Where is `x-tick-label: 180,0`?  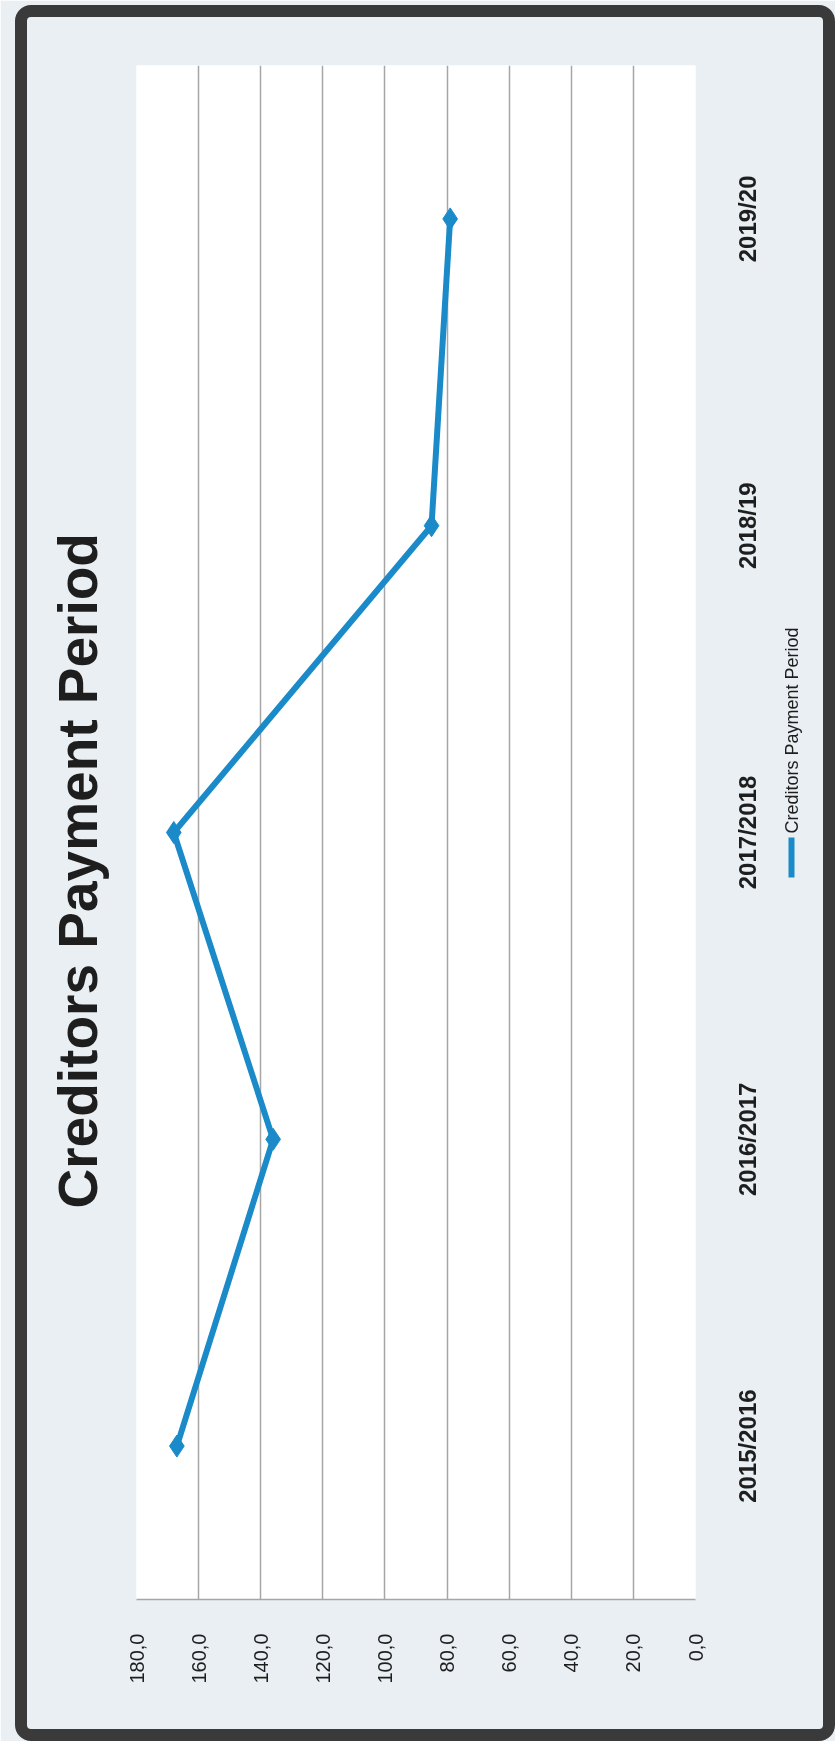
x-tick-label: 180,0 is located at coordinates (136, 1658).